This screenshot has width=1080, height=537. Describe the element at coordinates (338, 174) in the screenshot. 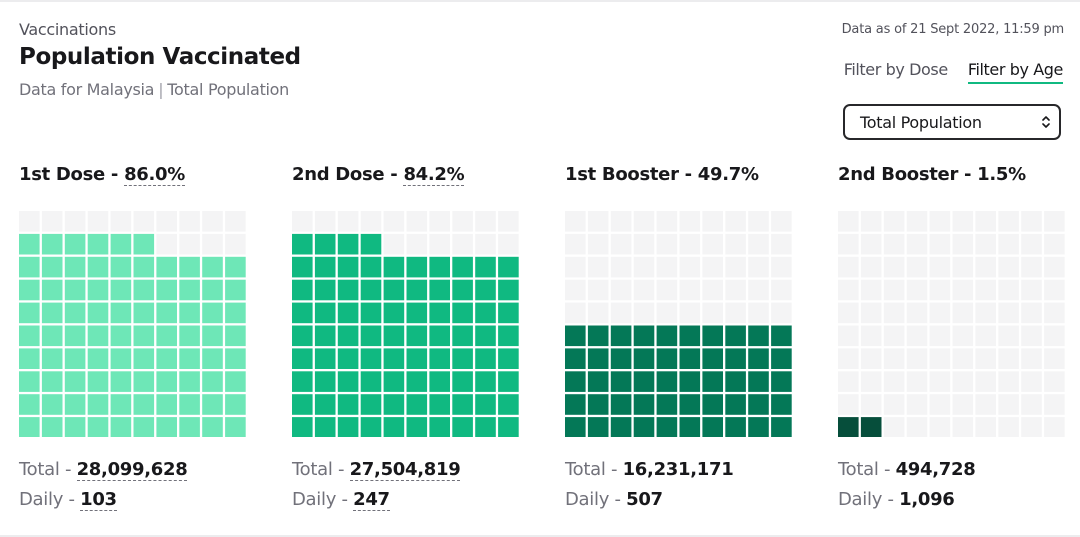

I see `series-name: 2nd Dose` at that location.